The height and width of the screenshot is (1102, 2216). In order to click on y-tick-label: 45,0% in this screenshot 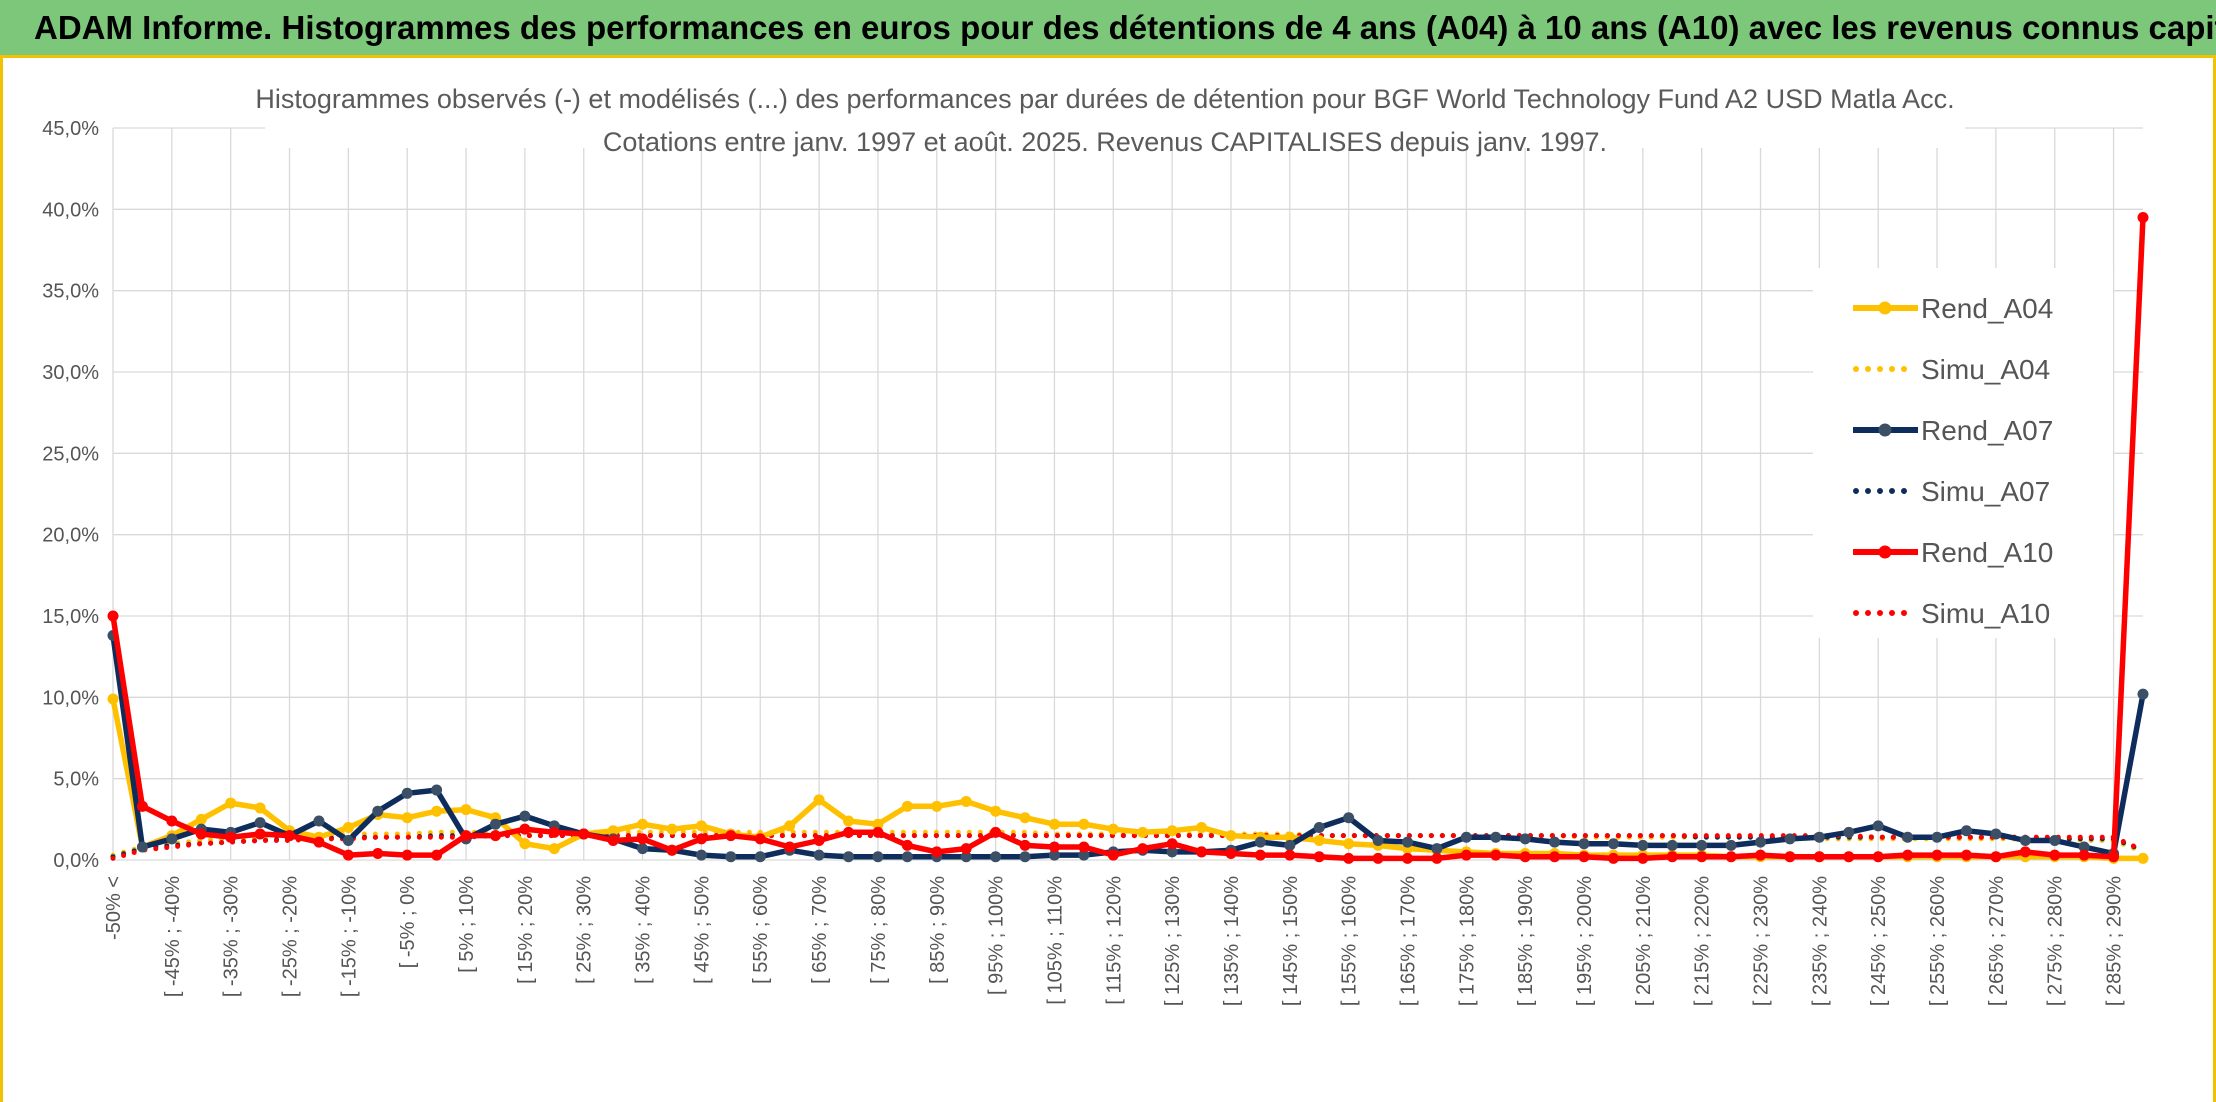, I will do `click(70, 129)`.